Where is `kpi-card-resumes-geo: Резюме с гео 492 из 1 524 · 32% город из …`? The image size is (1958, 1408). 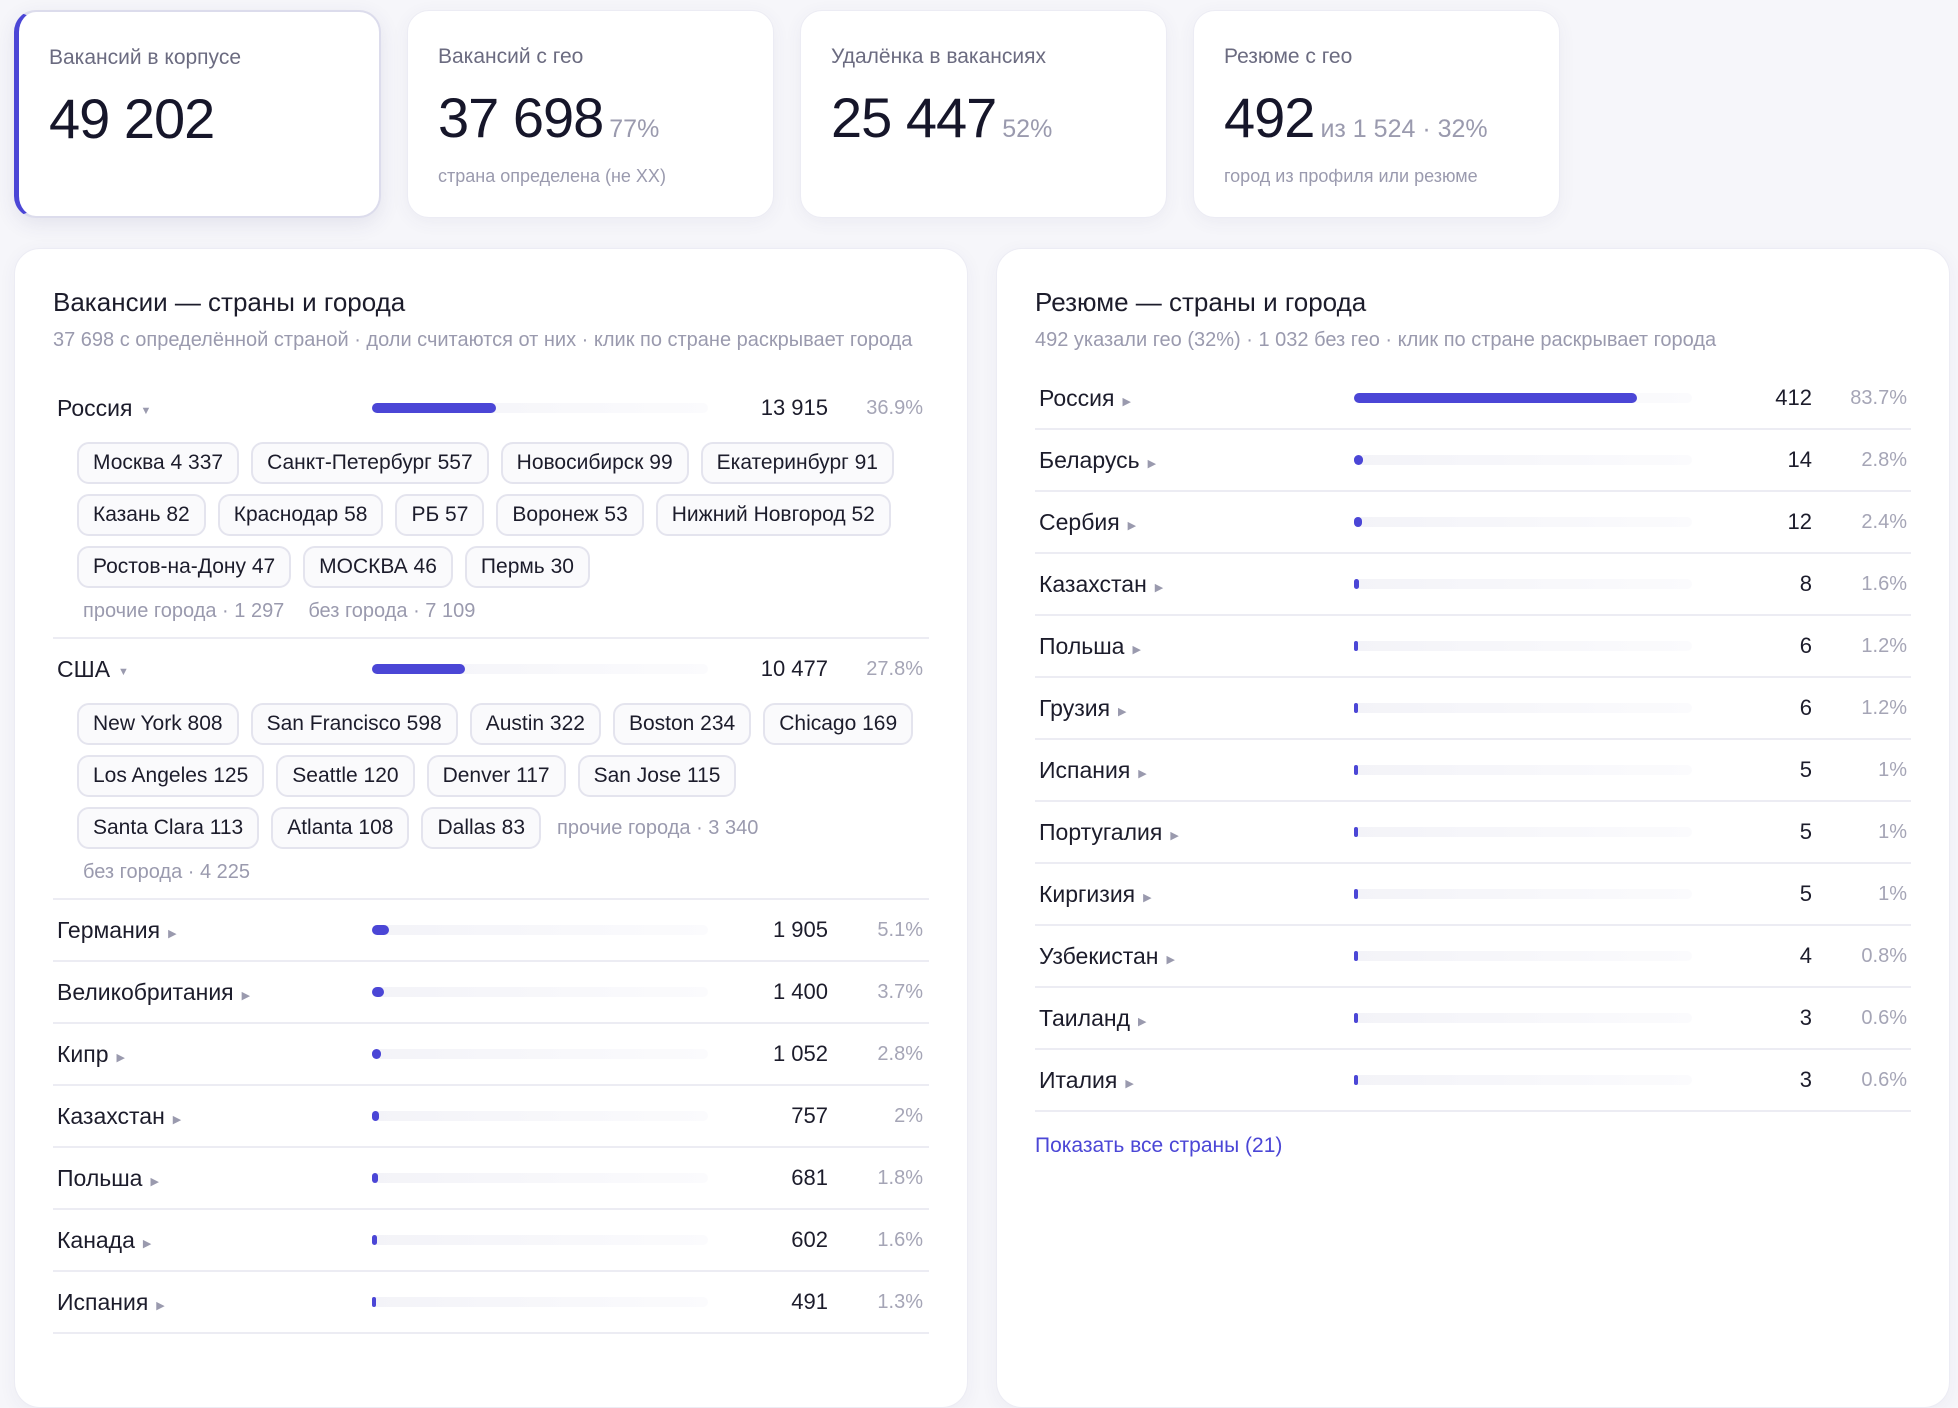 kpi-card-resumes-geo: Резюме с гео 492 из 1 524 · 32% город из … is located at coordinates (1376, 114).